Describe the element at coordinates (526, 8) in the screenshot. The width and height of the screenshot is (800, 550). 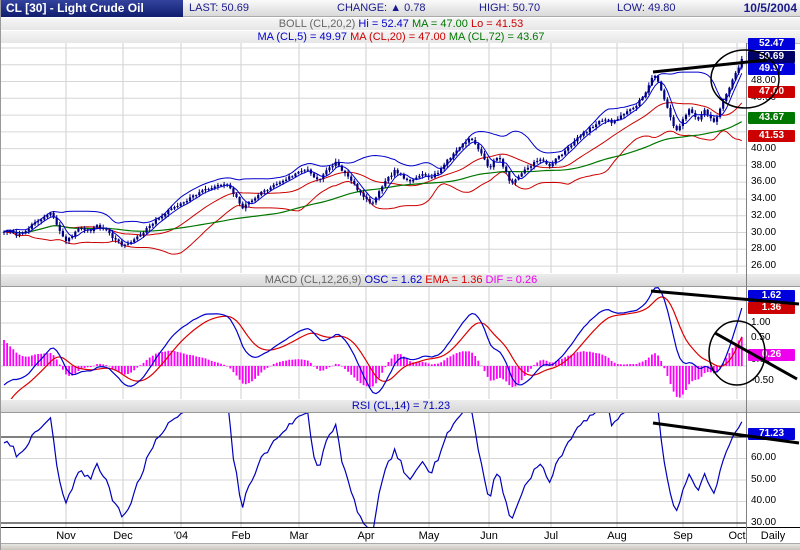
I see `high-value: 50.70` at that location.